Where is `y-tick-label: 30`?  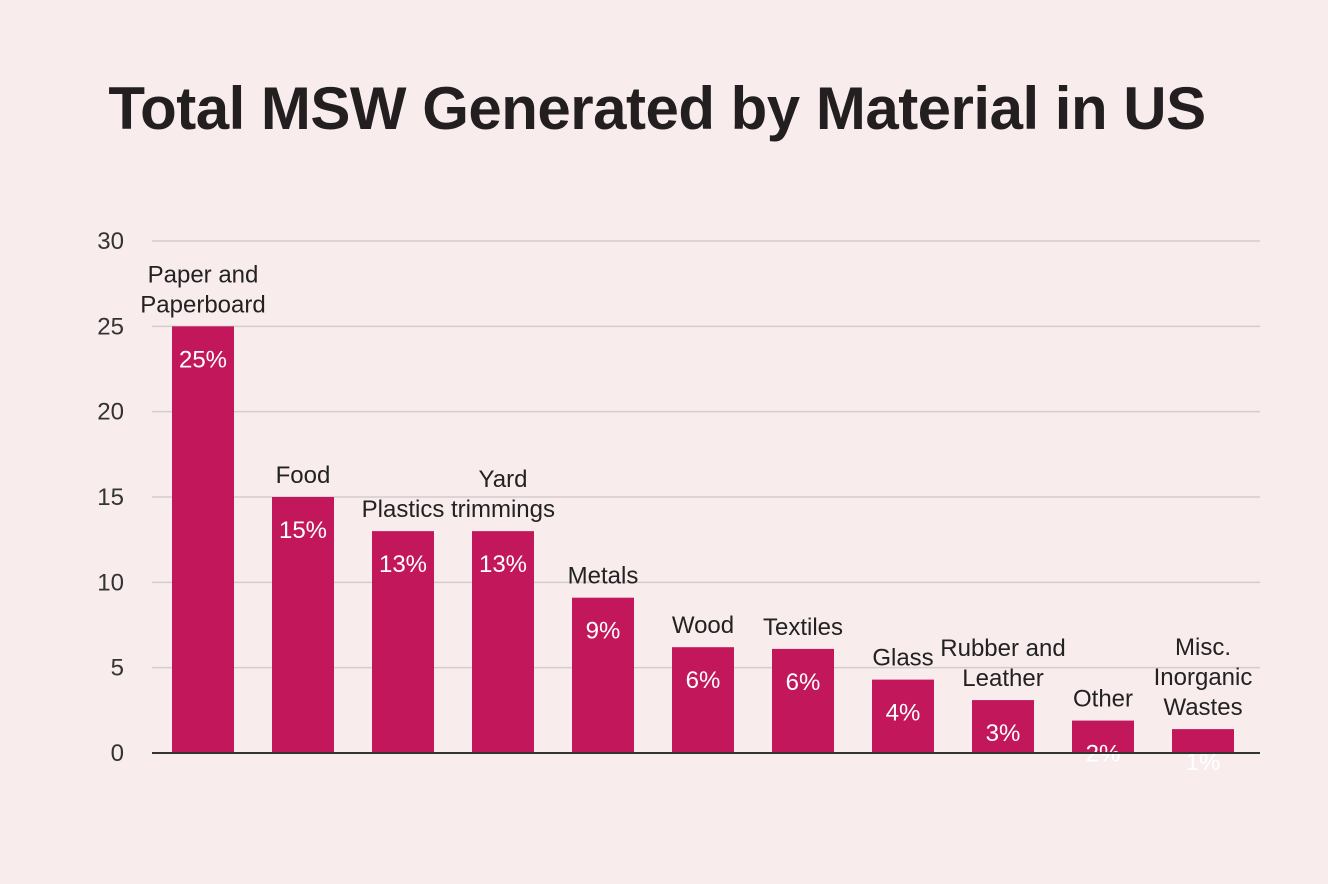
y-tick-label: 30 is located at coordinates (110, 241).